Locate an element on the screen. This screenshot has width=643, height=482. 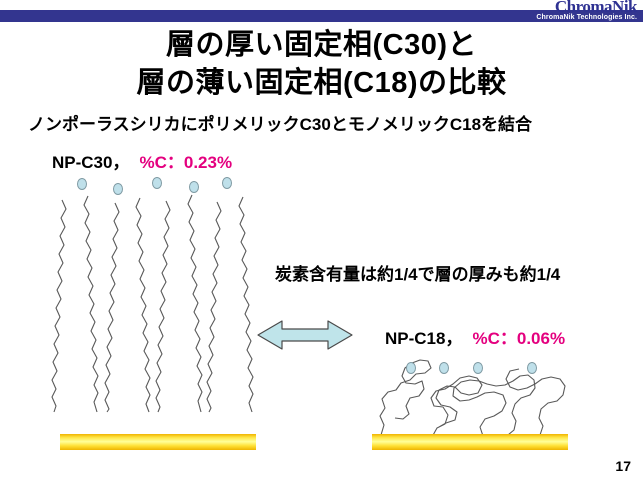
brand-logo: ChromaNik ChromaNik Technologies Inc. is located at coordinates (577, 11).